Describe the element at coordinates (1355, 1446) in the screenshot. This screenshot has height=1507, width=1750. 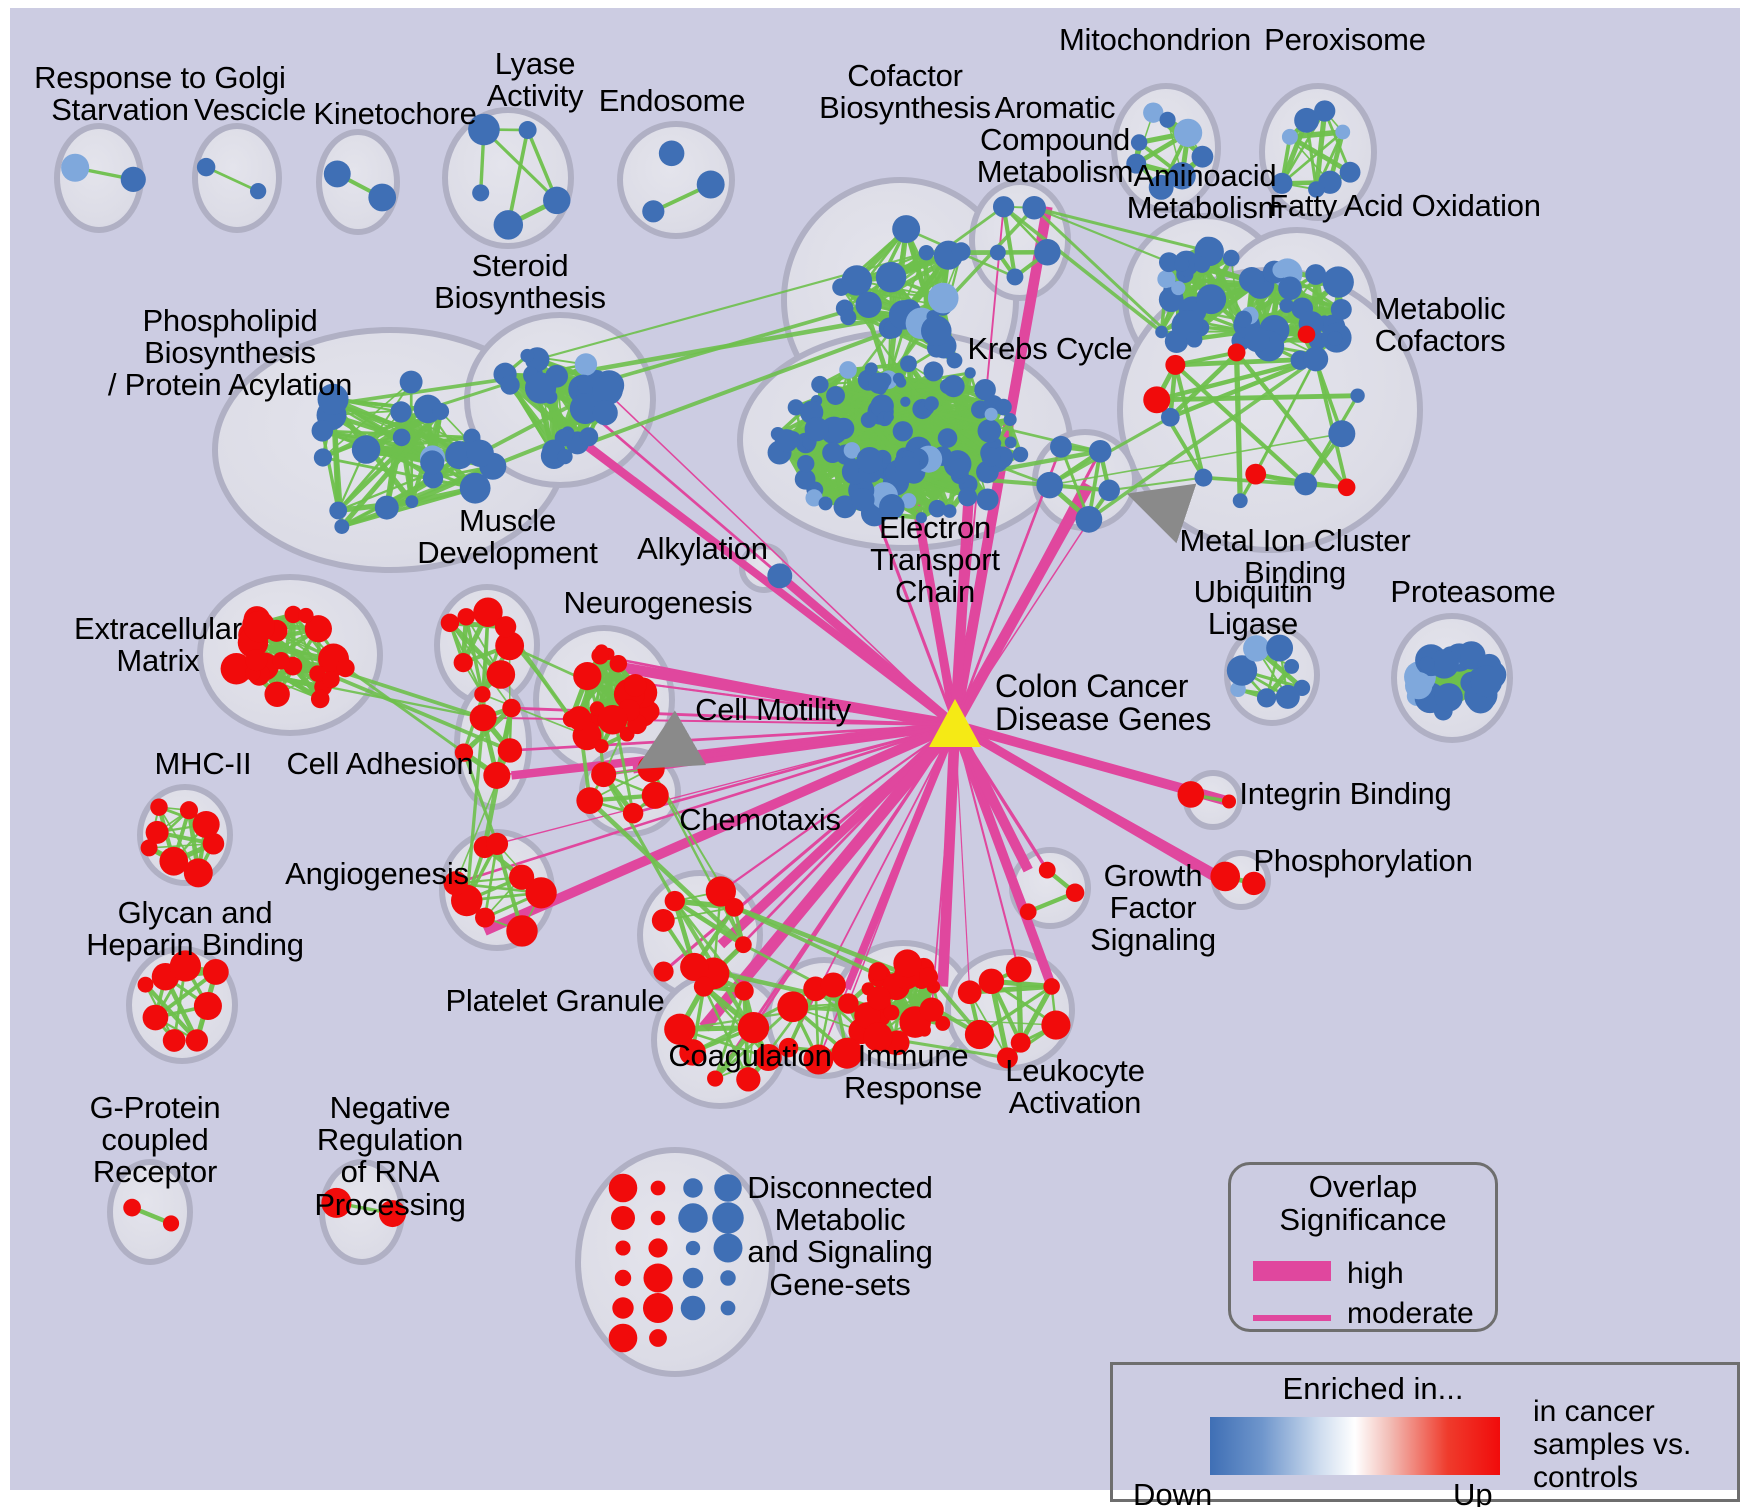
I see `enrichment-gradient-bar` at that location.